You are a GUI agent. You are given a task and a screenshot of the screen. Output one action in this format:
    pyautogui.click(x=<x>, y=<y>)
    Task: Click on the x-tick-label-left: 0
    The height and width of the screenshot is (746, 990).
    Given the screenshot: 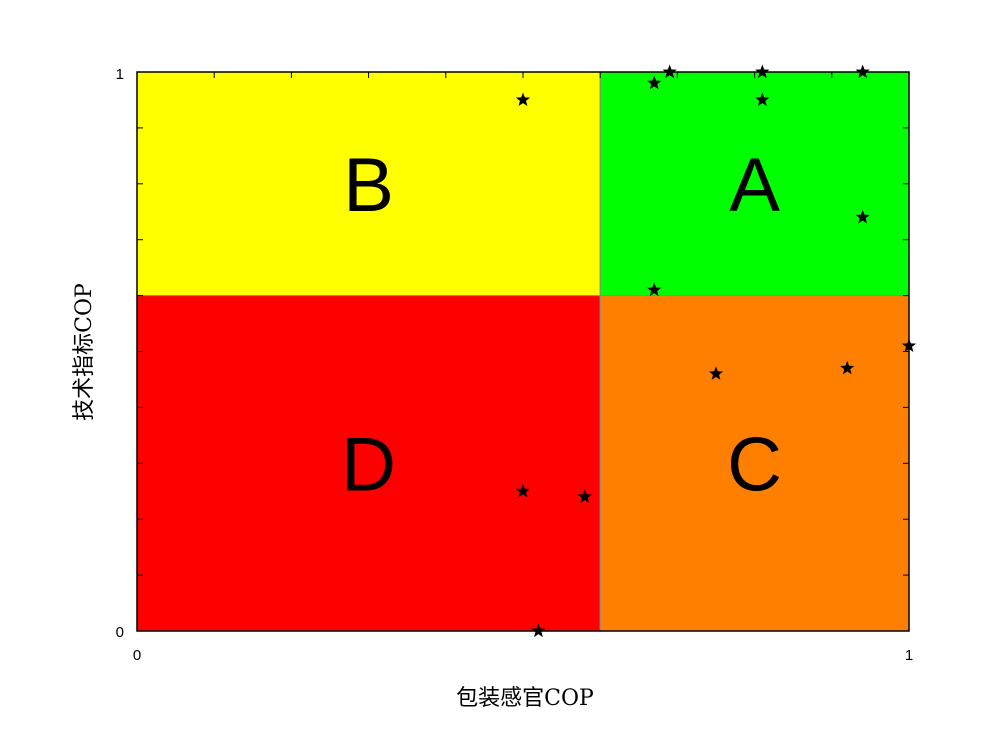 What is the action you would take?
    pyautogui.click(x=137, y=655)
    